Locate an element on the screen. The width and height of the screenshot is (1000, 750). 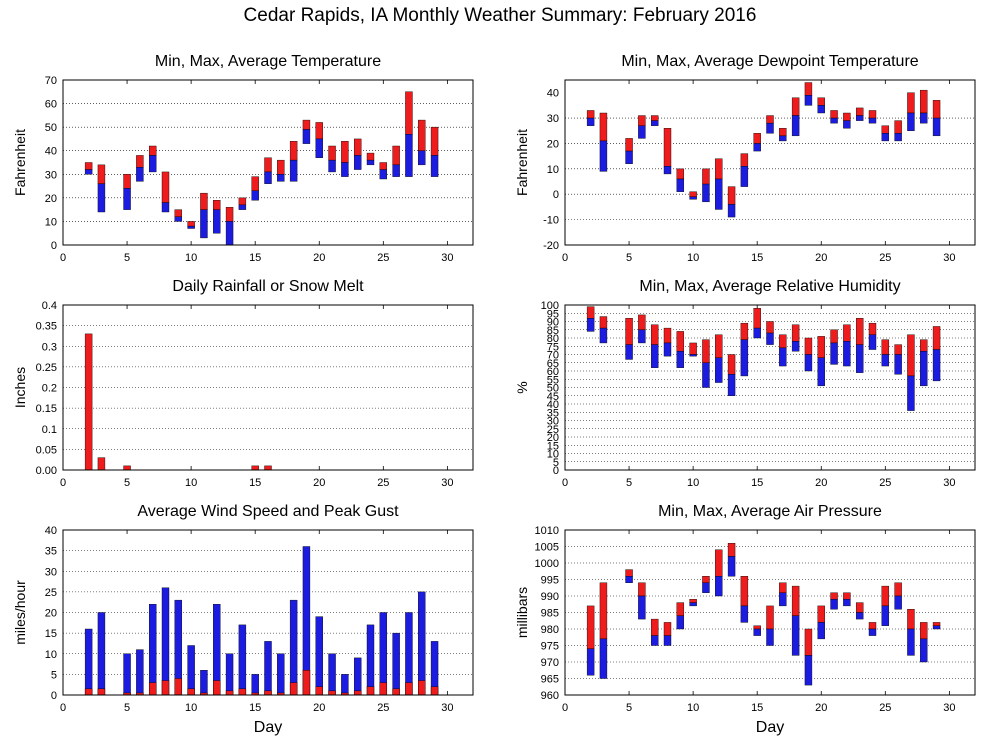
y-tick-label-wind: 20 is located at coordinates (51, 614).